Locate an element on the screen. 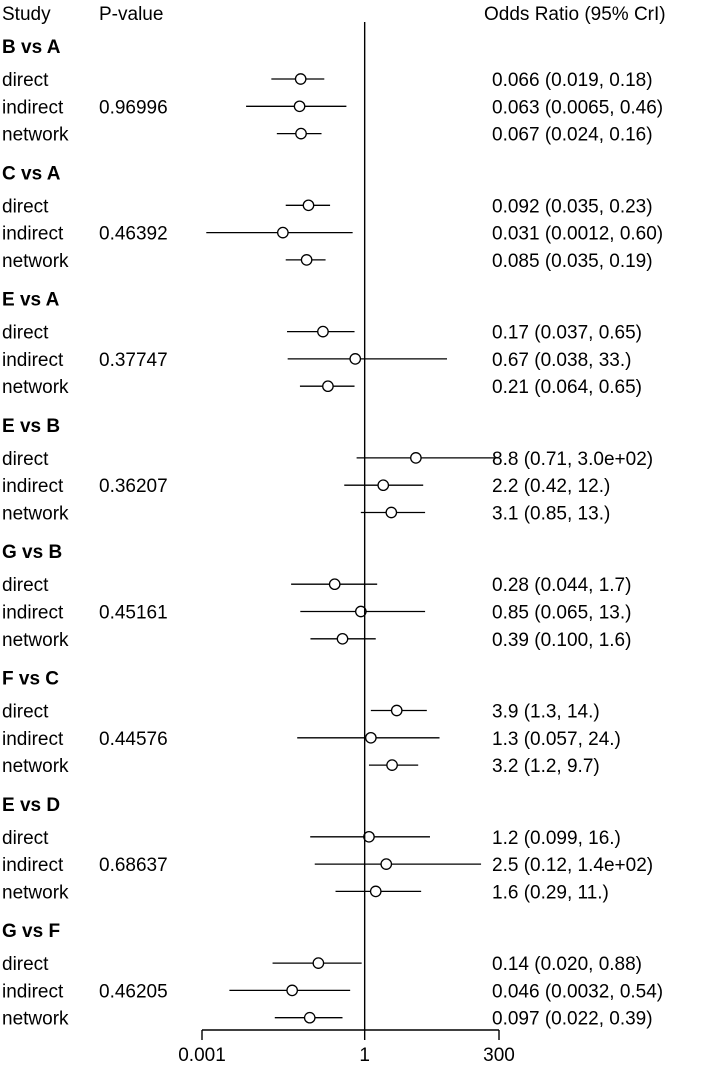 This screenshot has height=1067, width=709. x-tick-label: 300 is located at coordinates (499, 1055).